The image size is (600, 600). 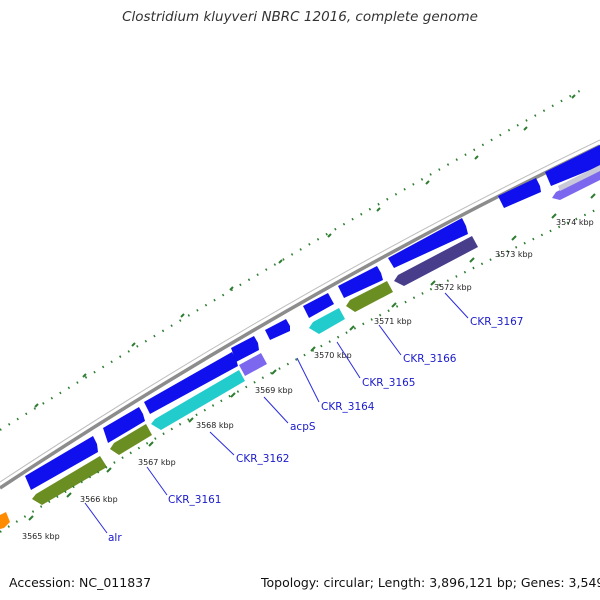 What do you see at coordinates (348, 407) in the screenshot?
I see `gene-label-ckr-3164: CKR_3164` at bounding box center [348, 407].